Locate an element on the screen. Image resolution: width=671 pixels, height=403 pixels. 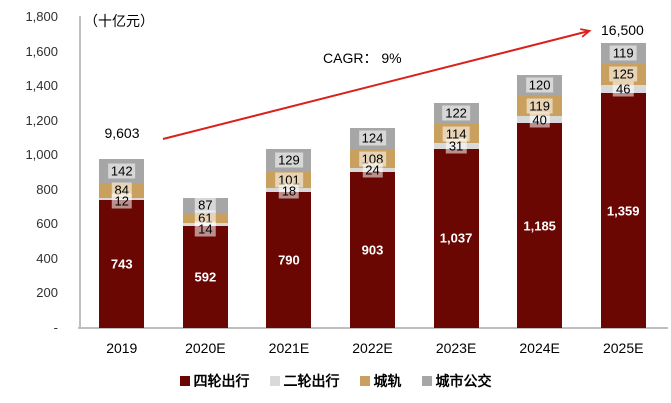
x-tick-label: 2023E is located at coordinates (456, 348).